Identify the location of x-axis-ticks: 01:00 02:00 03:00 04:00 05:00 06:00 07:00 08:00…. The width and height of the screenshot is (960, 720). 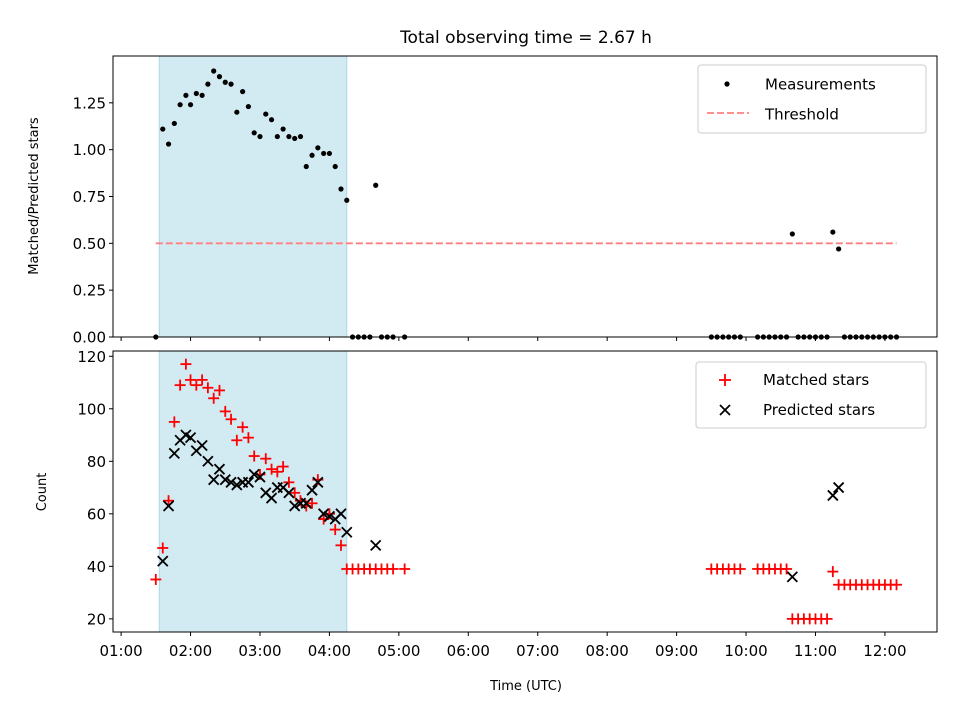
(503, 646).